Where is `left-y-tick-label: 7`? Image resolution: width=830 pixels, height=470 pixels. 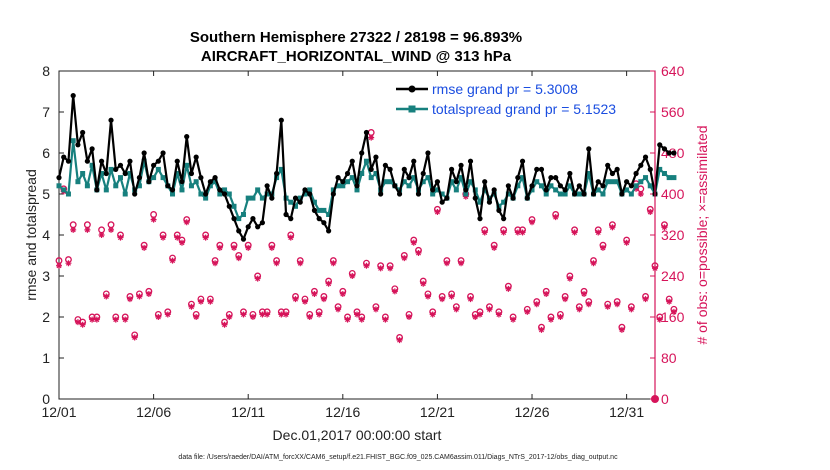
left-y-tick-label: 7 is located at coordinates (46, 112).